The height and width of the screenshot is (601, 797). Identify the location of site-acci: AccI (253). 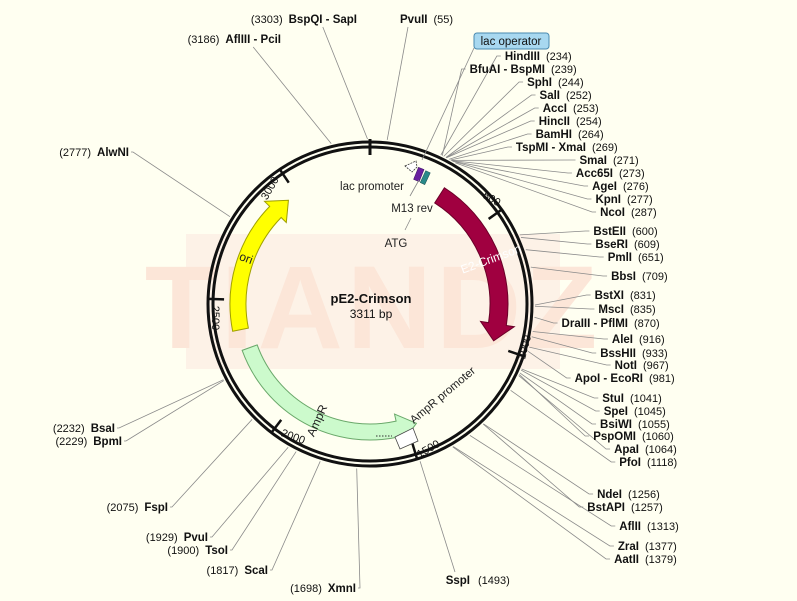
(571, 109).